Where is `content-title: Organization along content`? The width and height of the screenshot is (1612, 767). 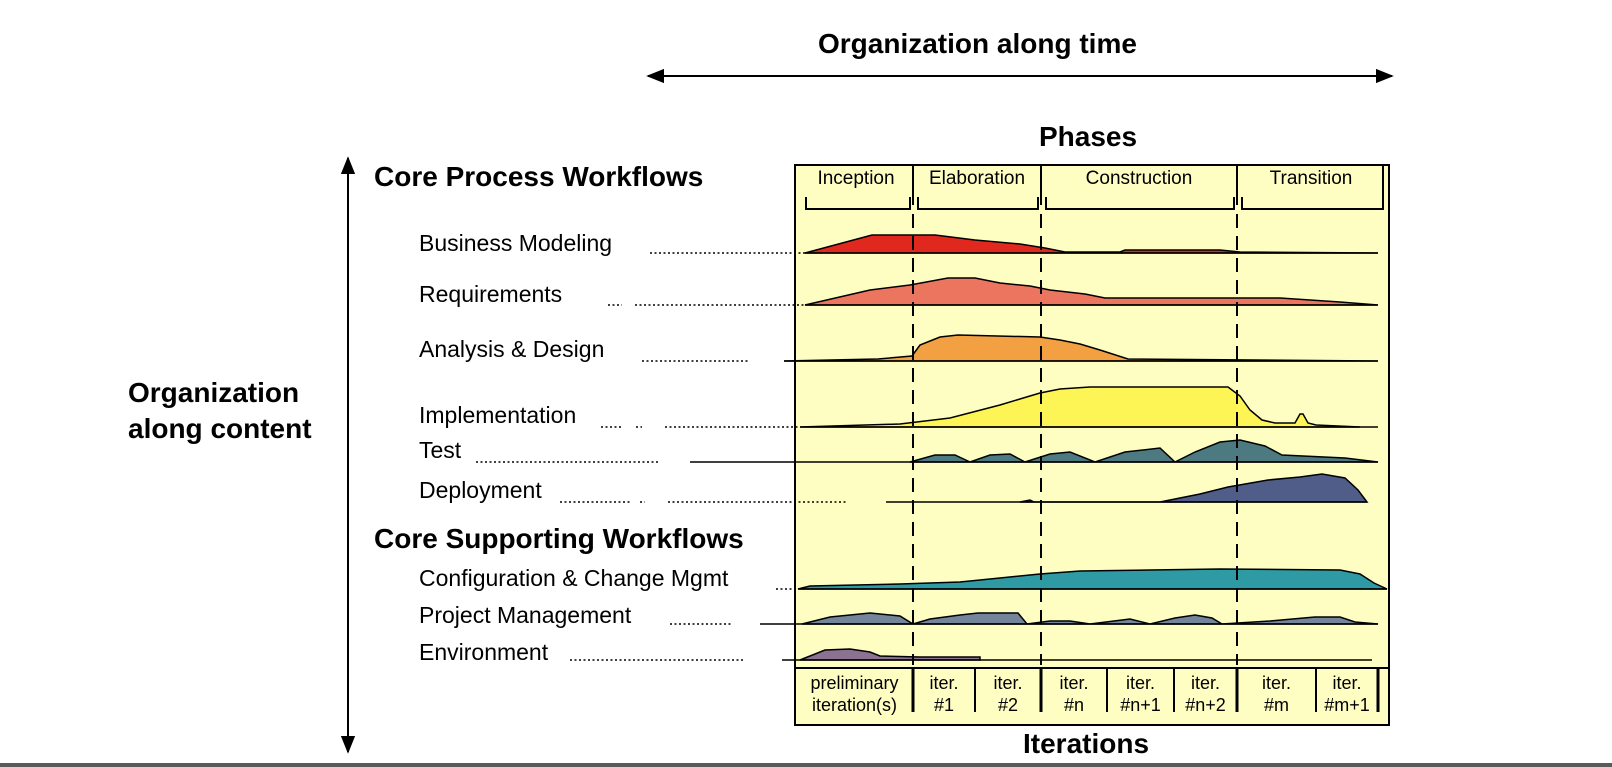
content-title: Organization along content is located at coordinates (220, 411).